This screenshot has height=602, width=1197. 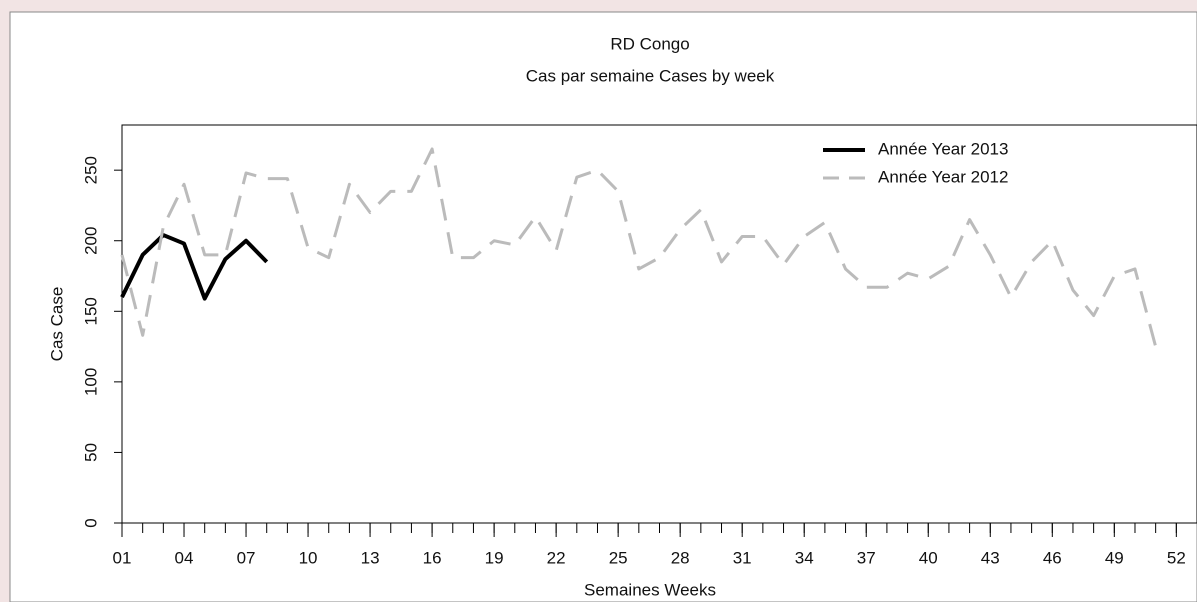 What do you see at coordinates (308, 557) in the screenshot?
I see `x-tick-label: 10` at bounding box center [308, 557].